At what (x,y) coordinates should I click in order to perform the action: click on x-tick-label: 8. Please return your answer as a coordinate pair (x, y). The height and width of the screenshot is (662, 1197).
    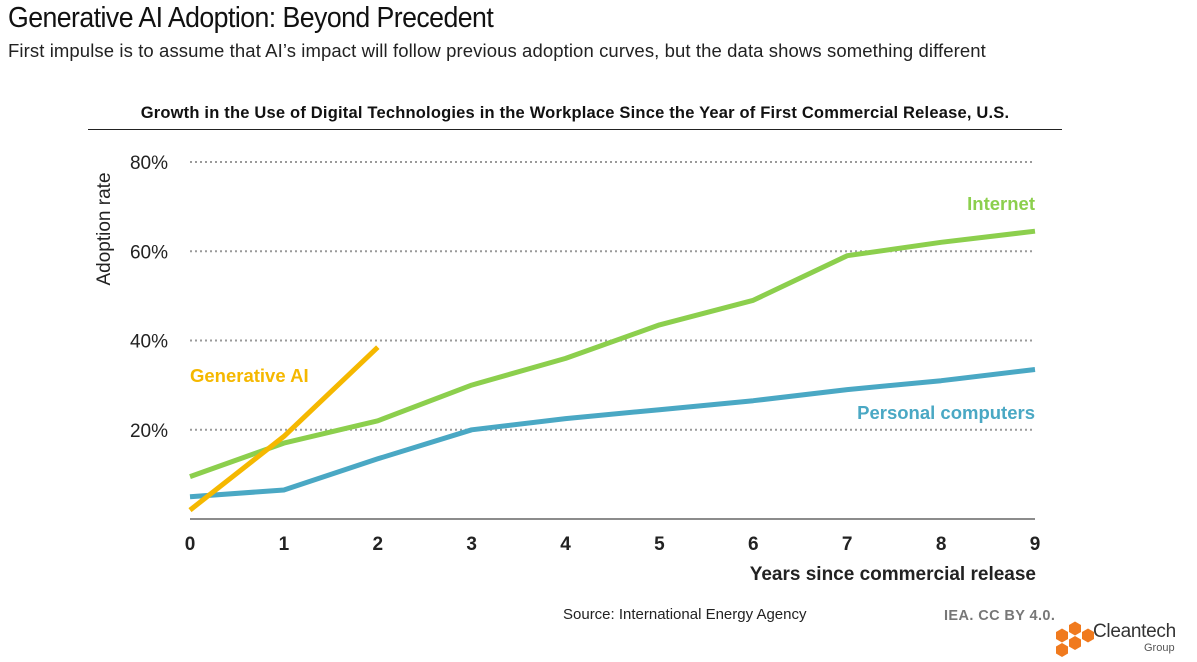
    Looking at the image, I should click on (941, 544).